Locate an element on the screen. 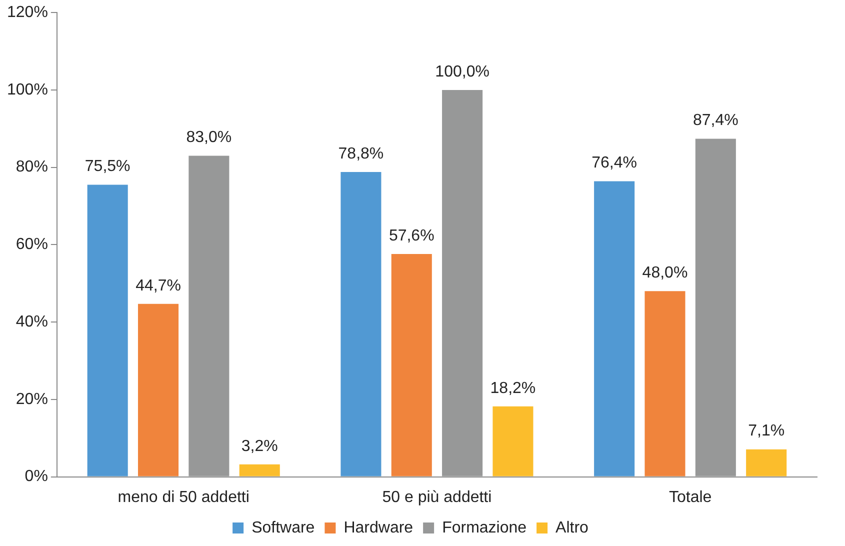 This screenshot has height=546, width=845. y-tick-label: 120% is located at coordinates (27, 13).